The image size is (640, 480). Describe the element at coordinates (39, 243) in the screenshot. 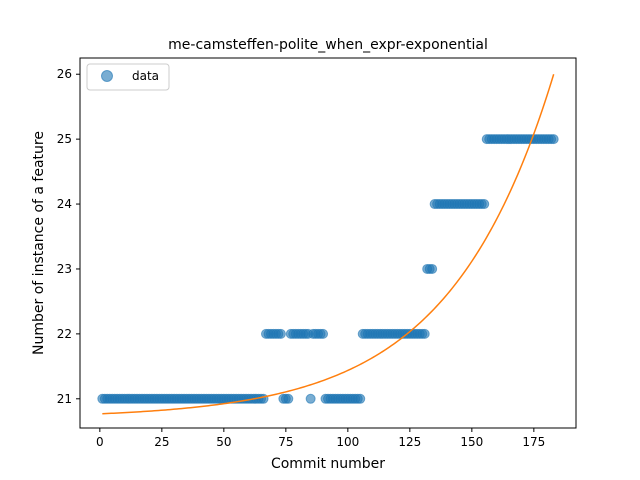

I see `y-axis-label: Number of instance of a feature` at that location.